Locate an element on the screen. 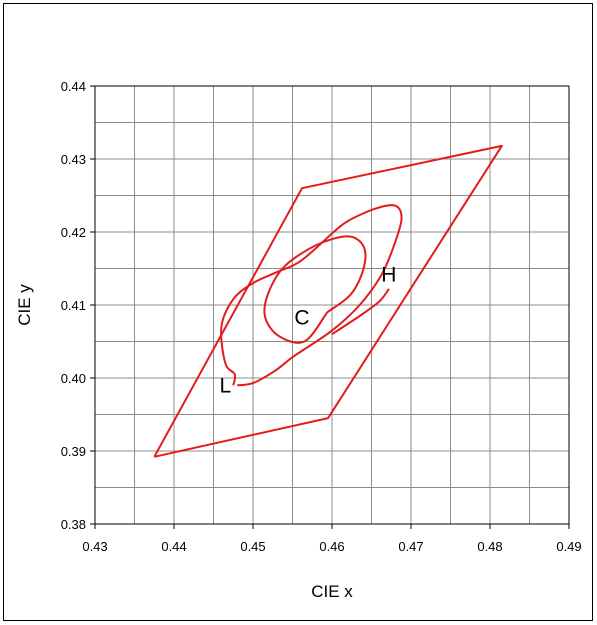 This screenshot has width=597, height=625. y-tick-label: 0.38 is located at coordinates (73, 524).